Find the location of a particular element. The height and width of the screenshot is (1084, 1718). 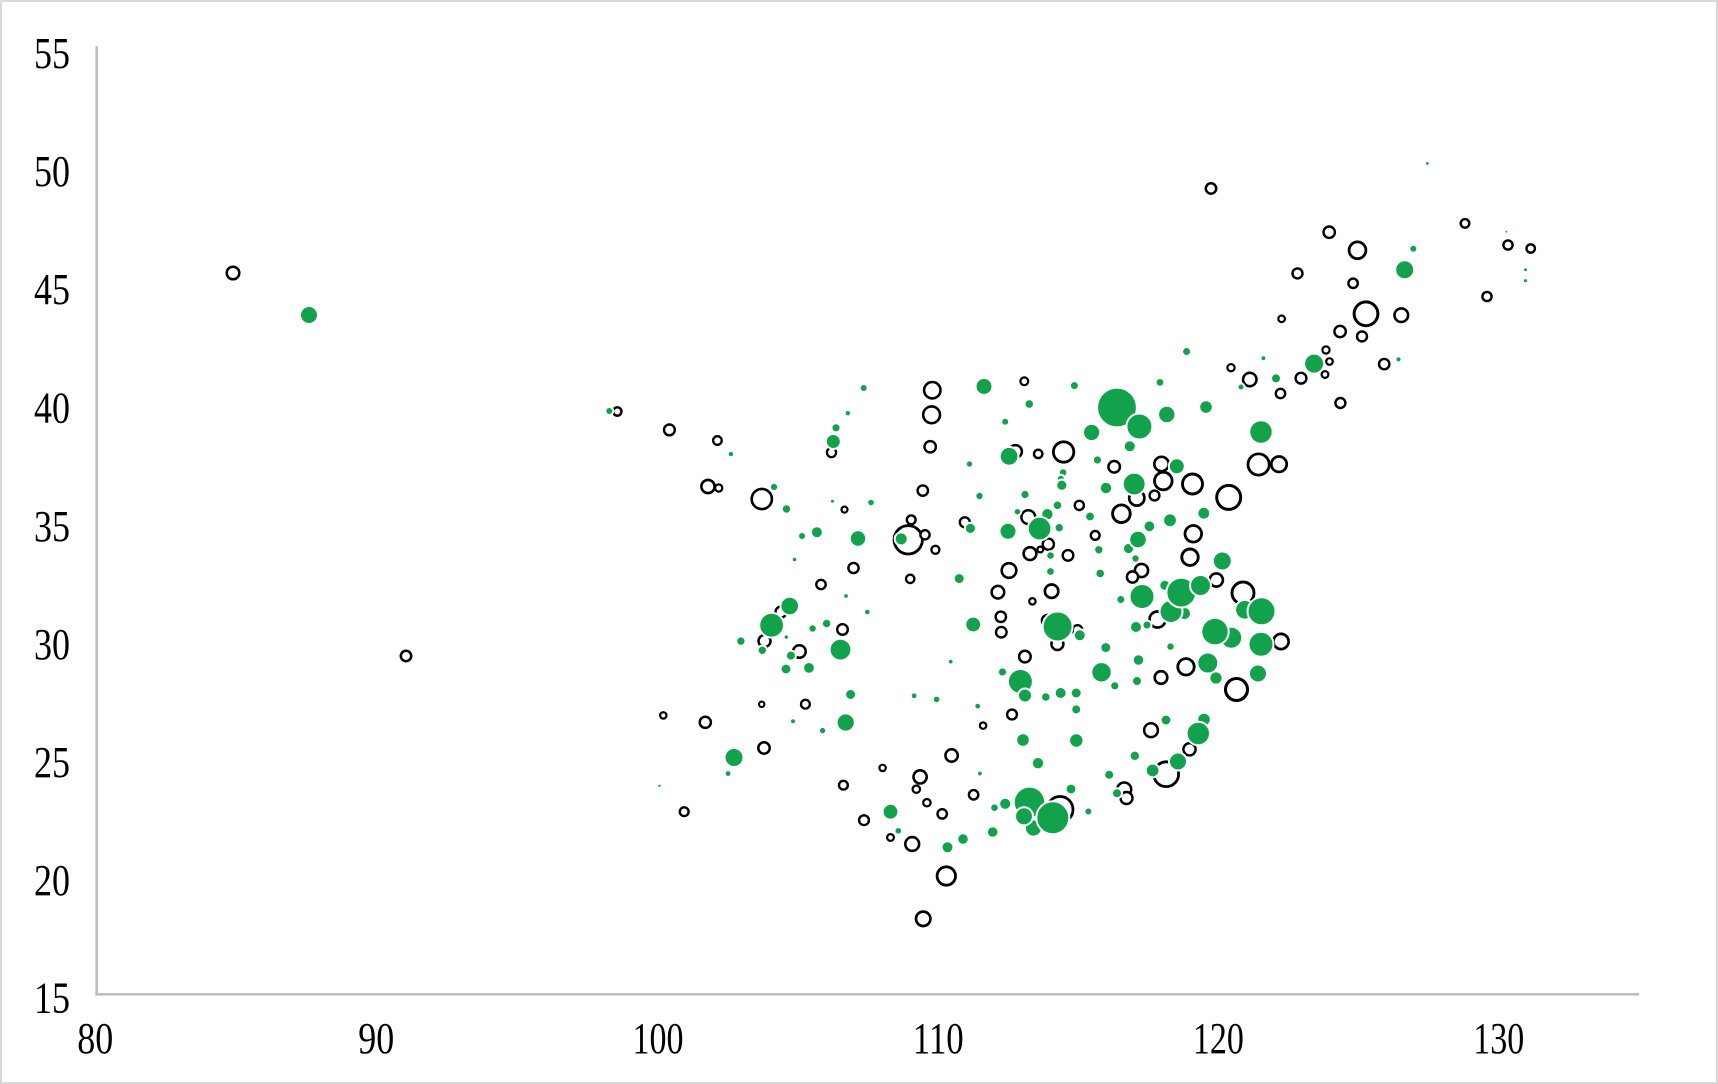

svg-text: 40 is located at coordinates (52, 408).